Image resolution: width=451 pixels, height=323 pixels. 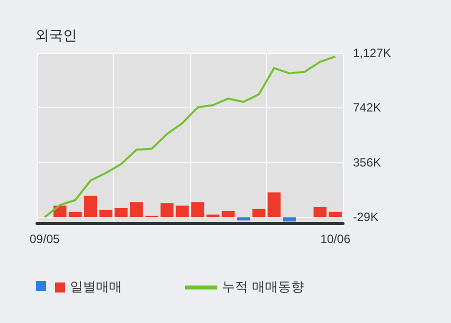 I want to click on chart-title: 외국인, so click(x=56, y=36).